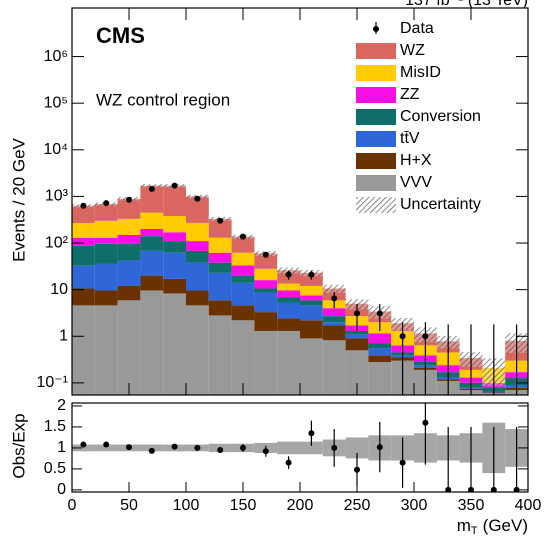 This screenshot has height=542, width=547. What do you see at coordinates (61, 405) in the screenshot?
I see `ratio-y-tick-label: 2` at bounding box center [61, 405].